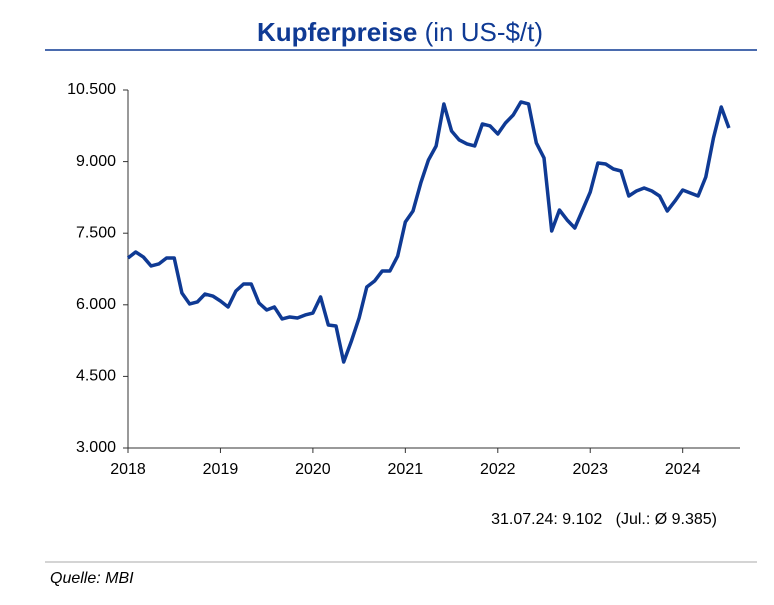  What do you see at coordinates (498, 469) in the screenshot?
I see `x-tick-label: 2022` at bounding box center [498, 469].